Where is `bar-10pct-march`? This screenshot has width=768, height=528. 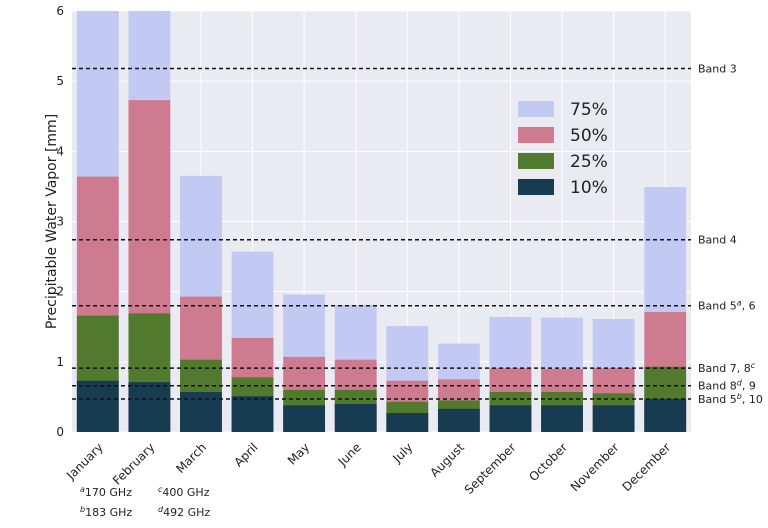
bar-10pct-march is located at coordinates (201, 412).